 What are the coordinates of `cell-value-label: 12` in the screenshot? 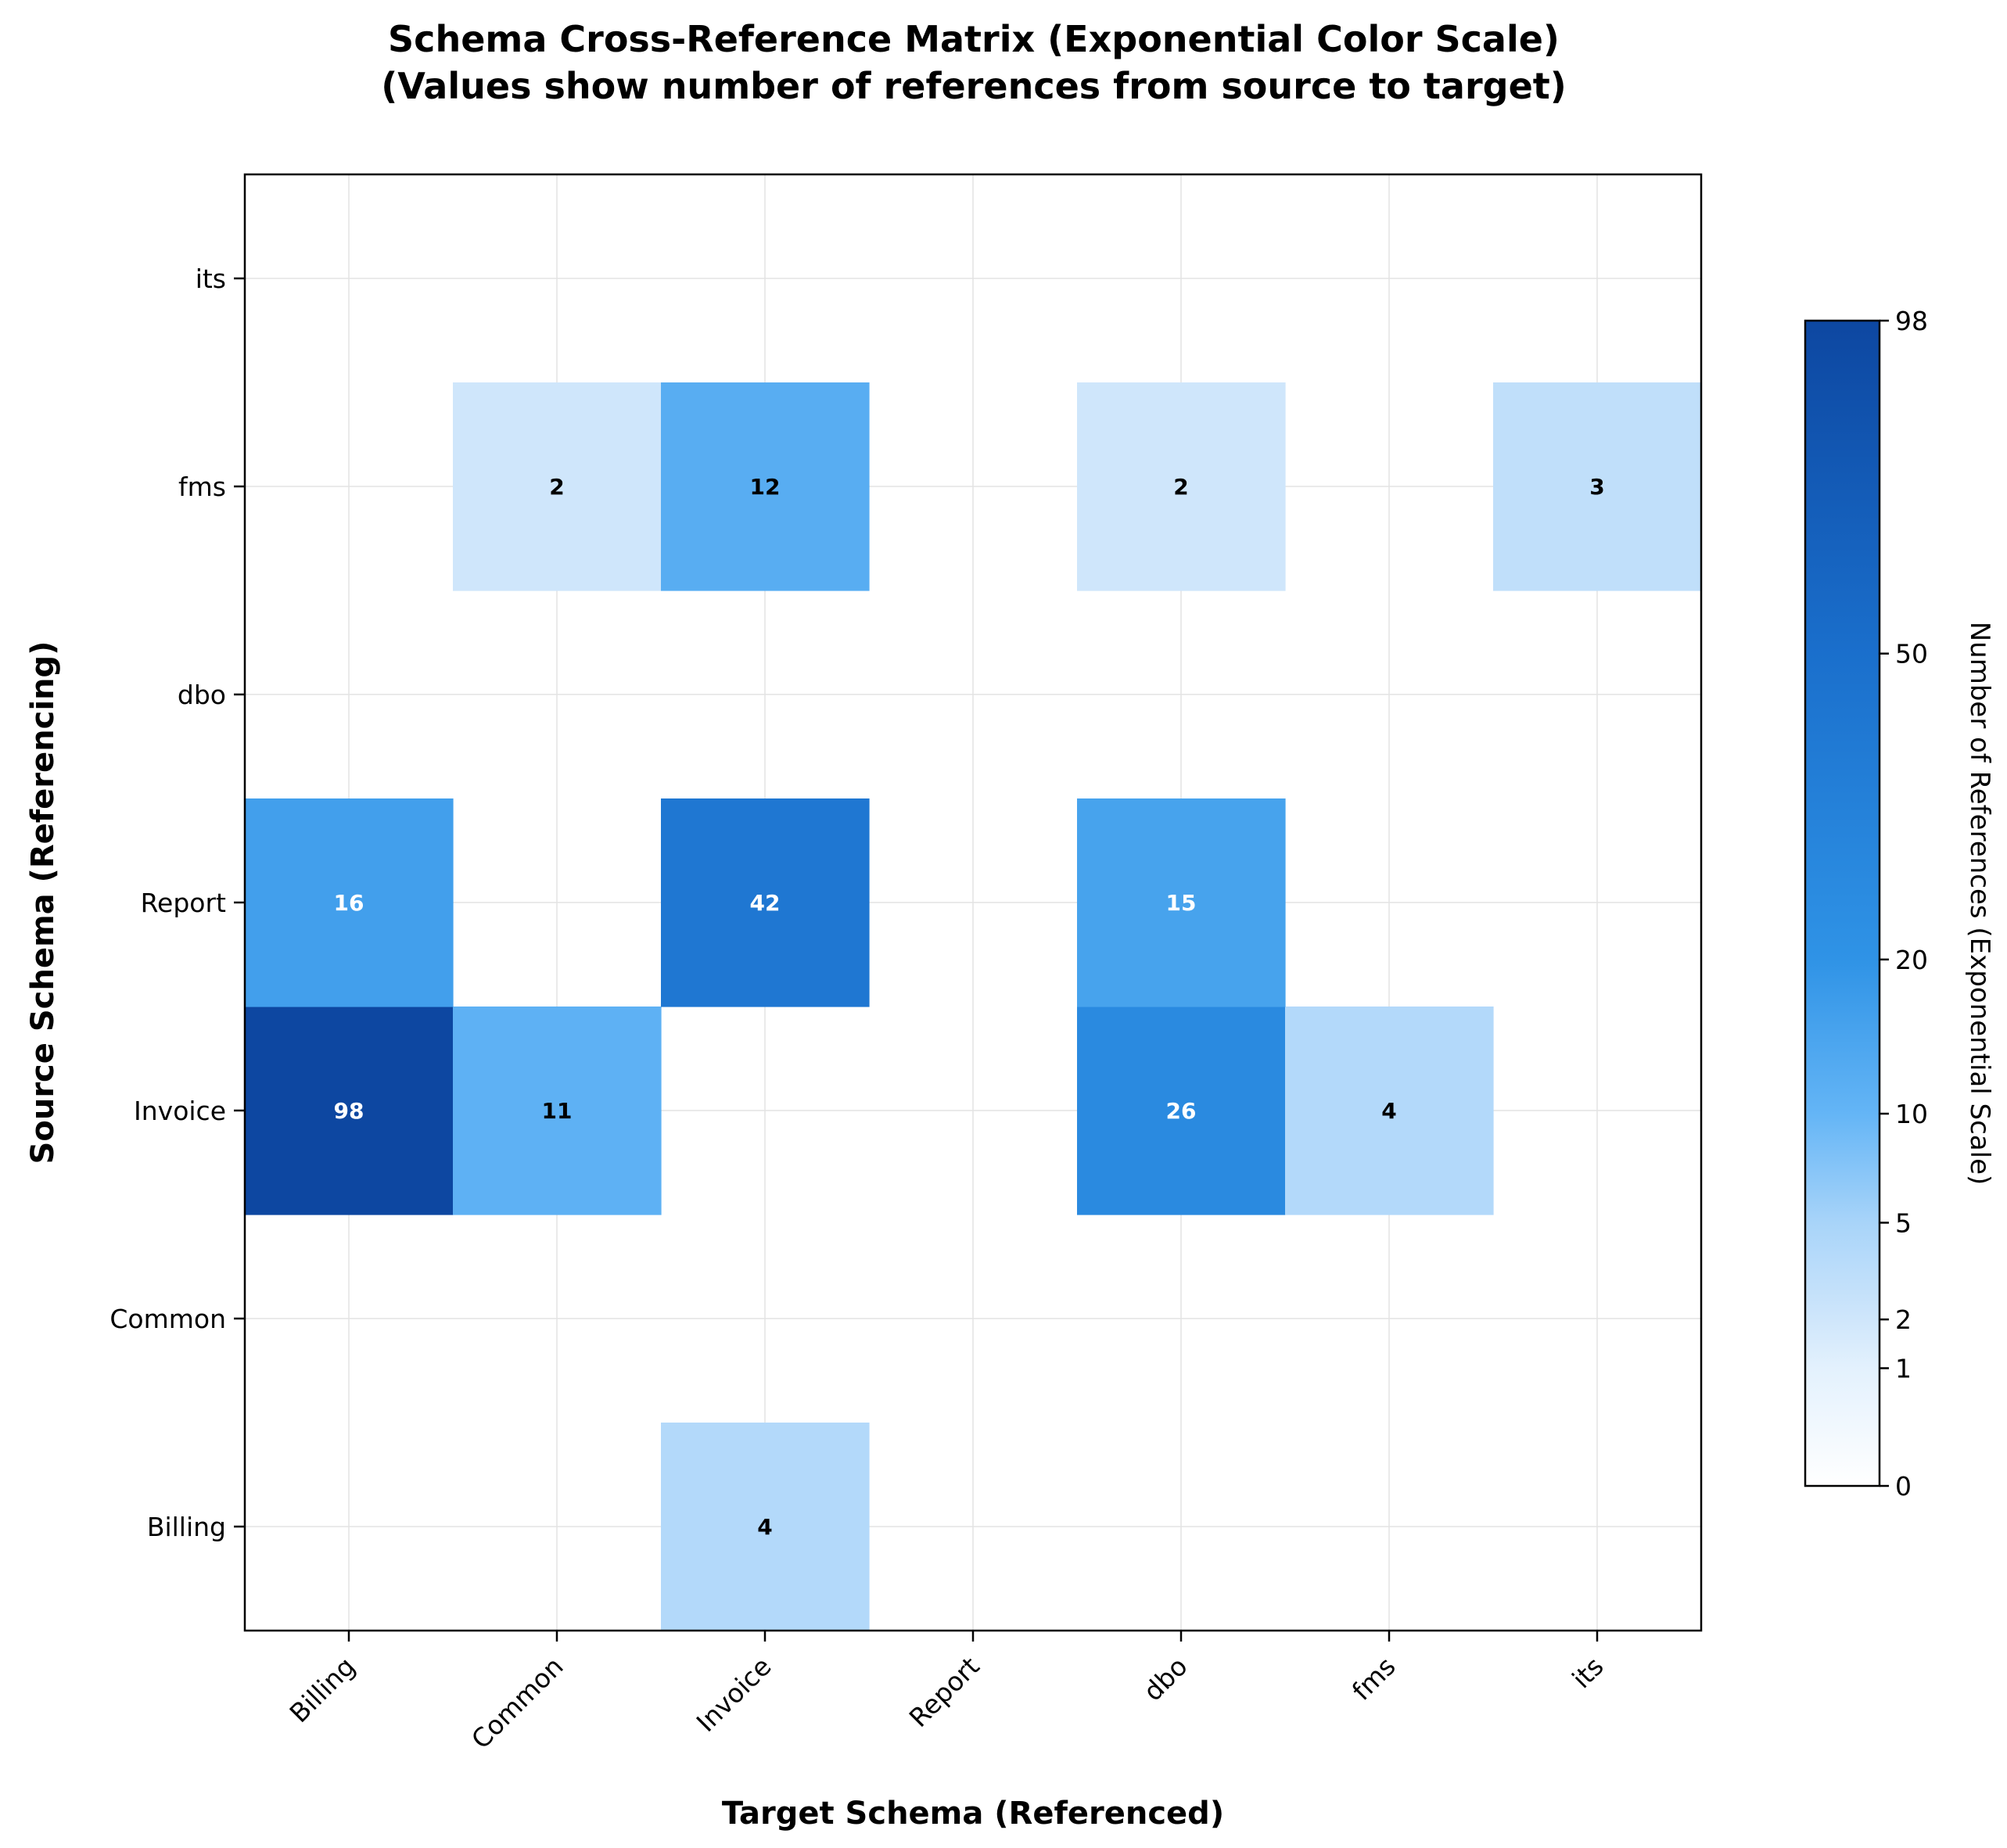 It's located at (765, 487).